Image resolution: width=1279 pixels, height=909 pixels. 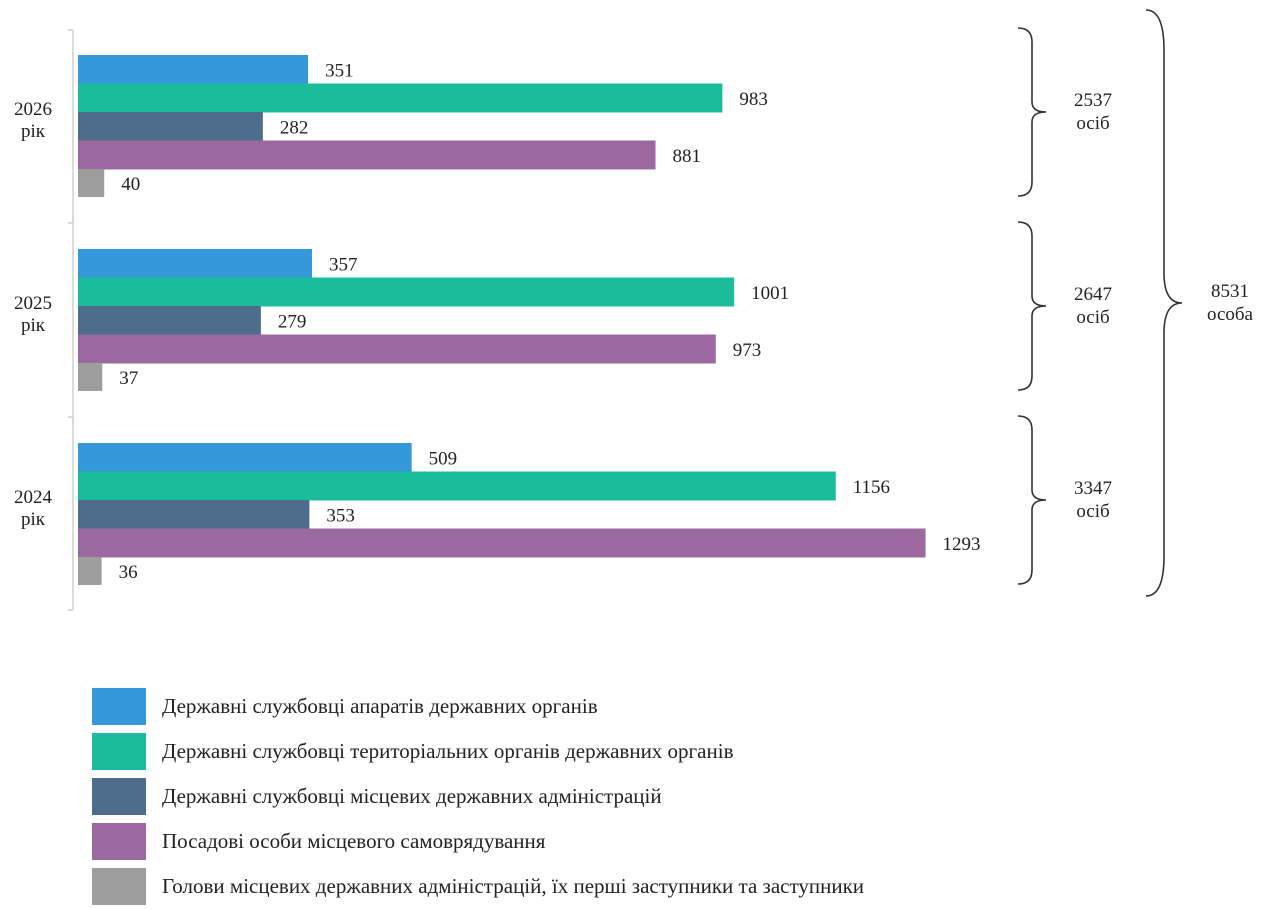 What do you see at coordinates (747, 350) in the screenshot?
I see `data-label: 973` at bounding box center [747, 350].